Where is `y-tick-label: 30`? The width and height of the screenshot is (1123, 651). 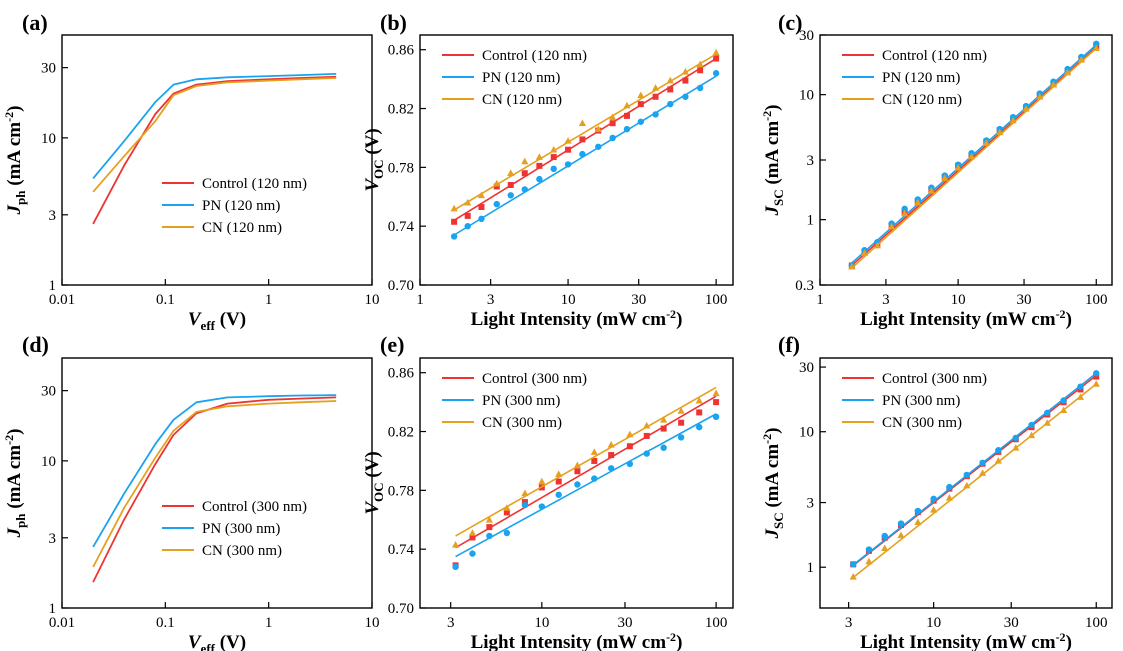 y-tick-label: 30 is located at coordinates (806, 368).